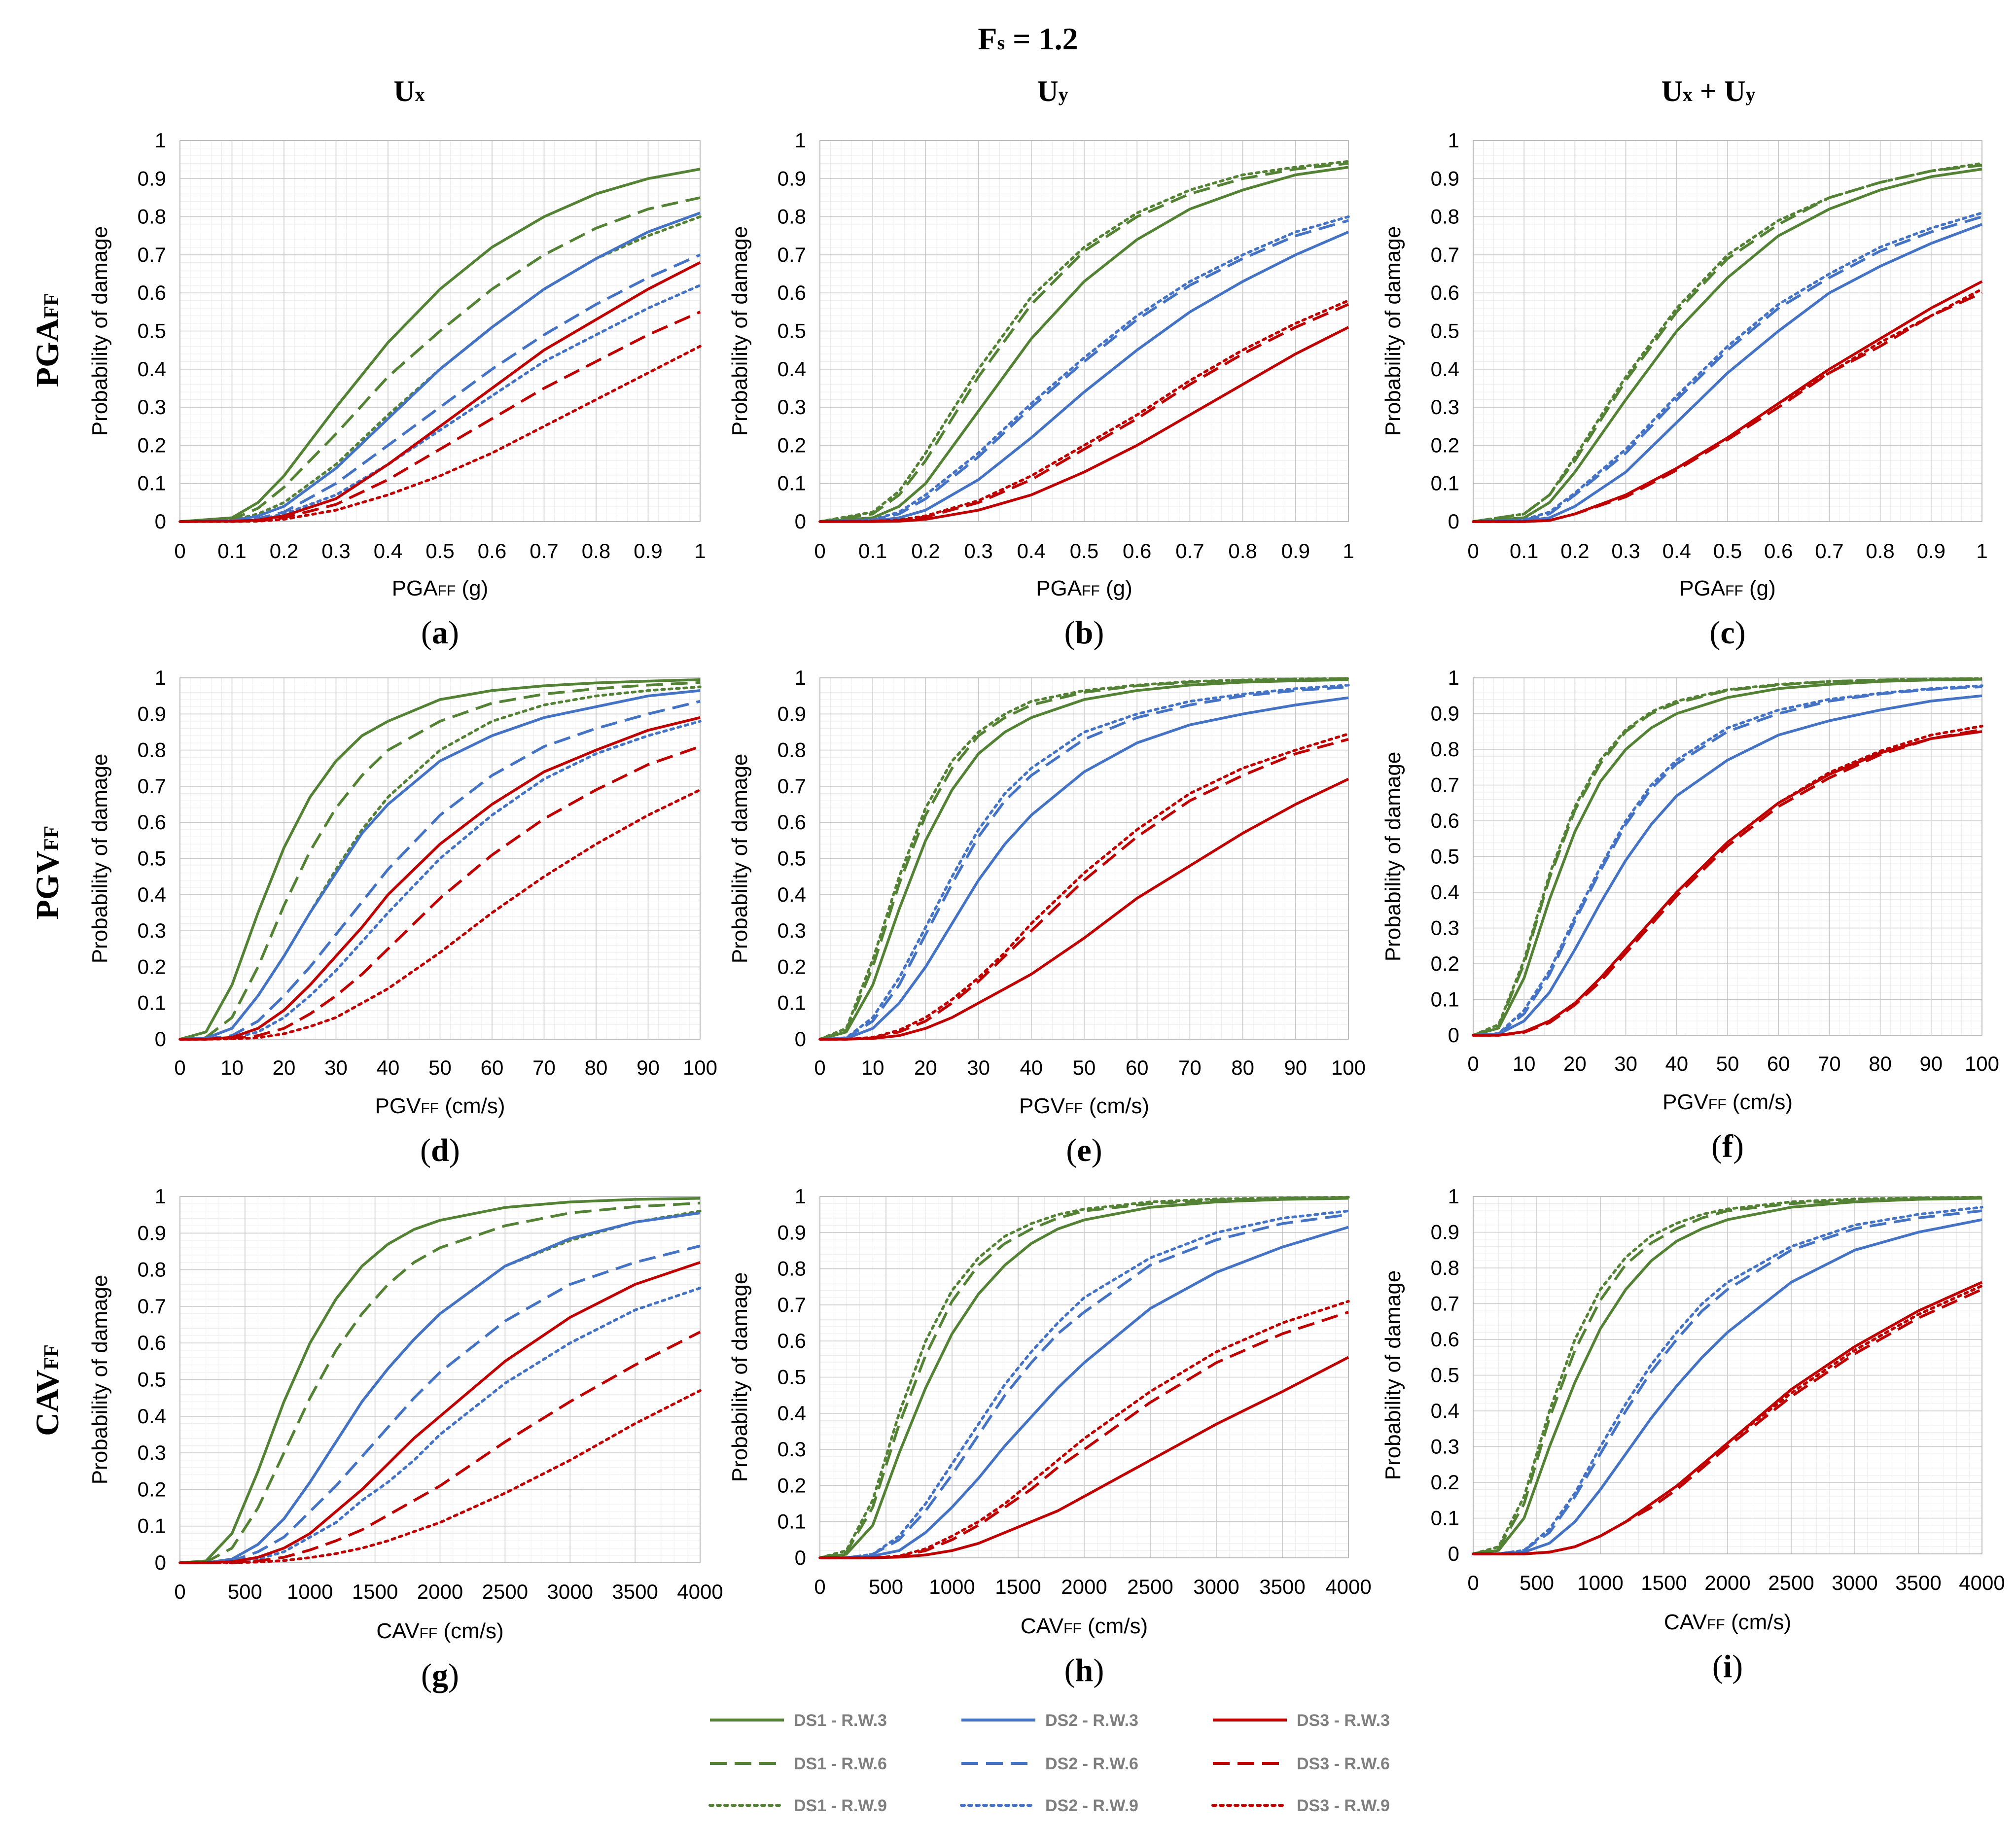 This screenshot has height=1827, width=2016. What do you see at coordinates (48, 873) in the screenshot?
I see `row-title-pgv: PGVFF` at bounding box center [48, 873].